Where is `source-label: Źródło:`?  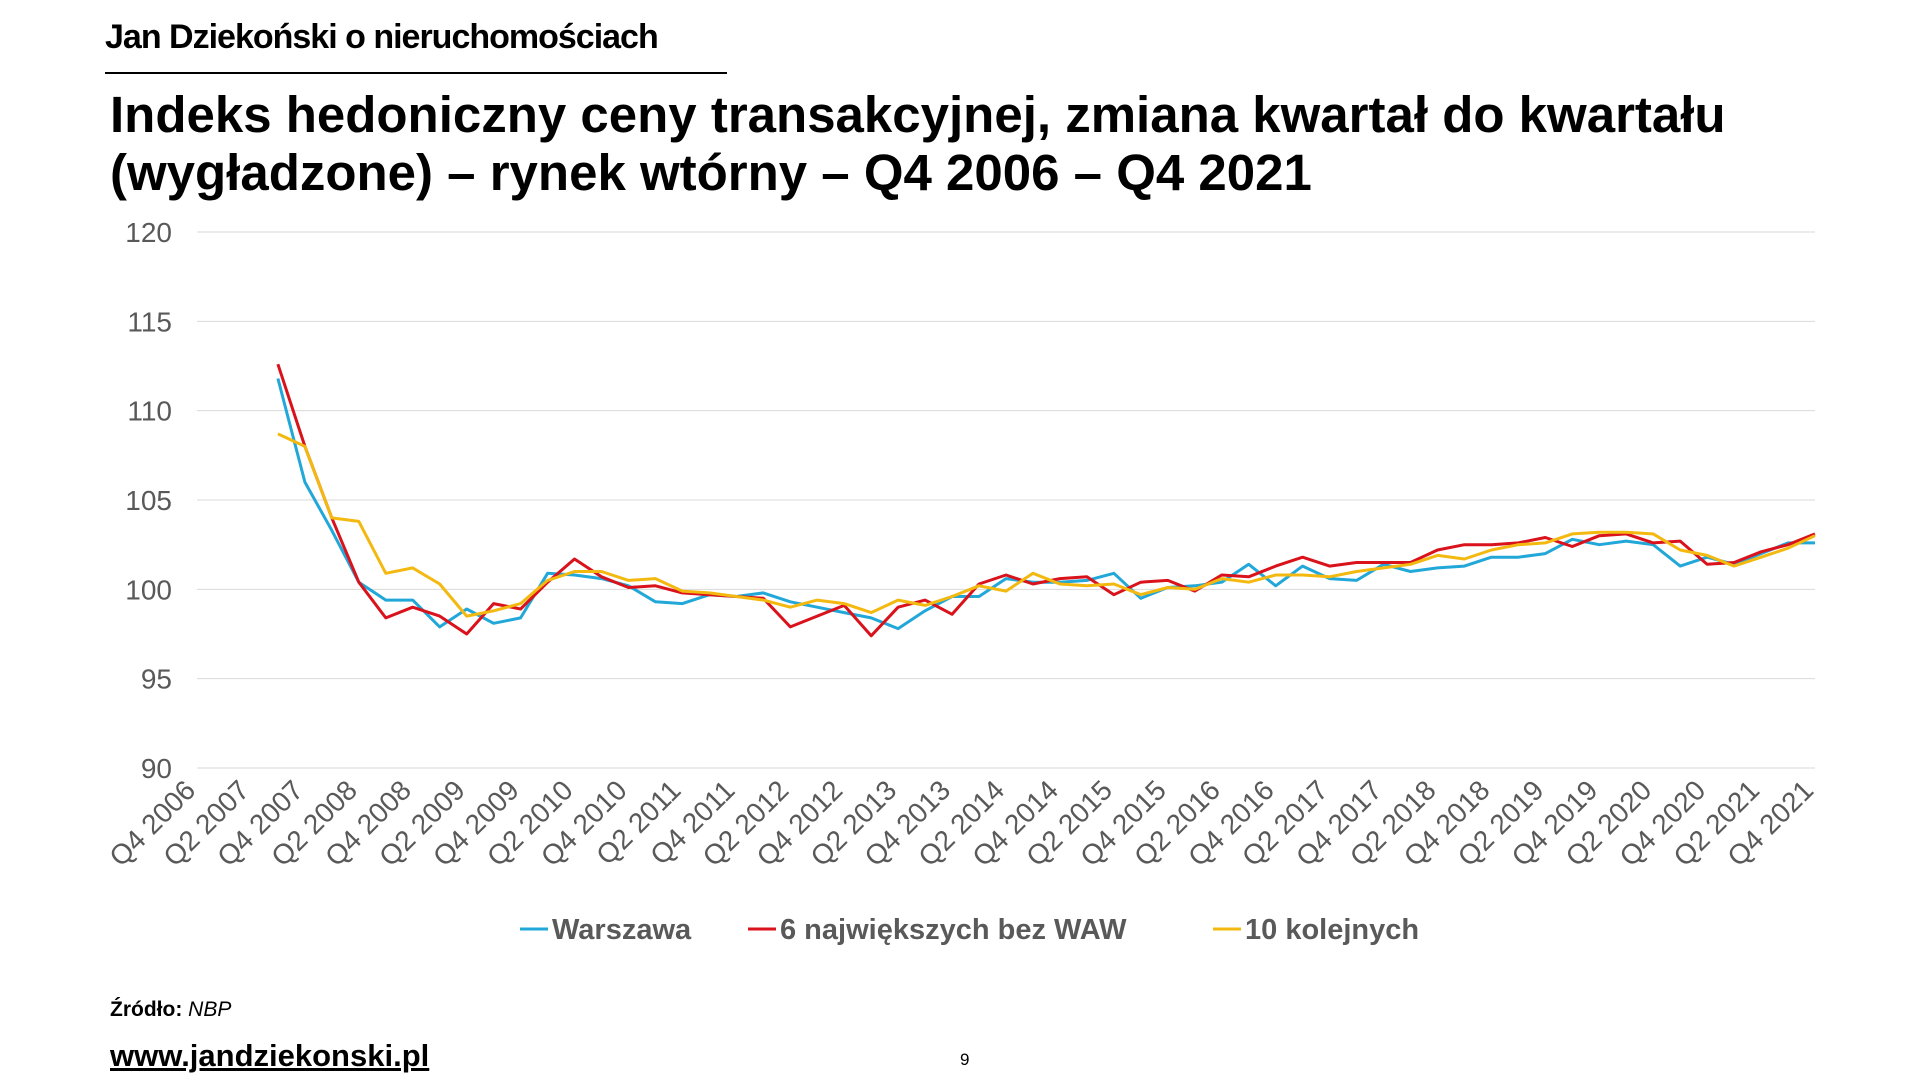 source-label: Źródło: is located at coordinates (146, 1009).